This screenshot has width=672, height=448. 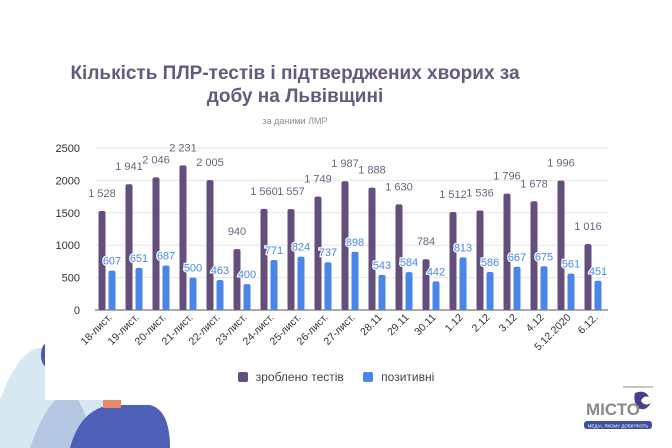 What do you see at coordinates (139, 259) in the screenshot?
I see `data-label-positive: 651` at bounding box center [139, 259].